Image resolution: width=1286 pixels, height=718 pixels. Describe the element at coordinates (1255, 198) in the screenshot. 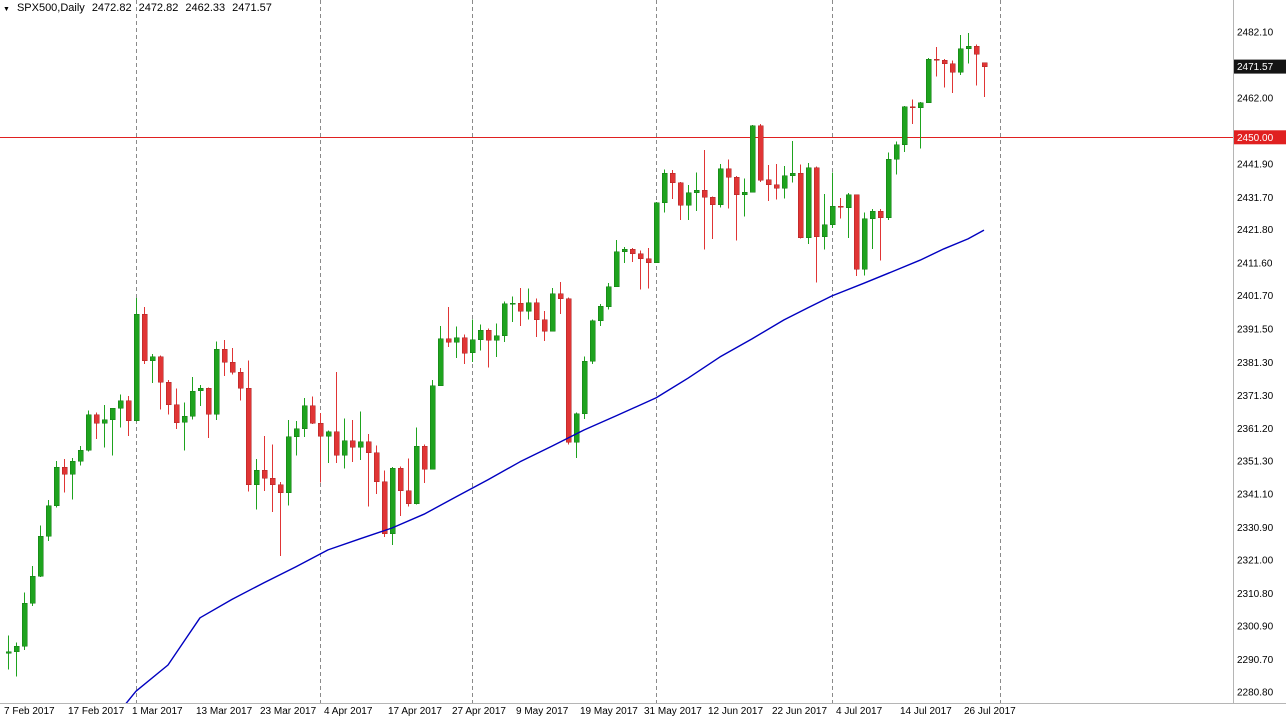

I see `price-axis-label: 2431.70` at that location.